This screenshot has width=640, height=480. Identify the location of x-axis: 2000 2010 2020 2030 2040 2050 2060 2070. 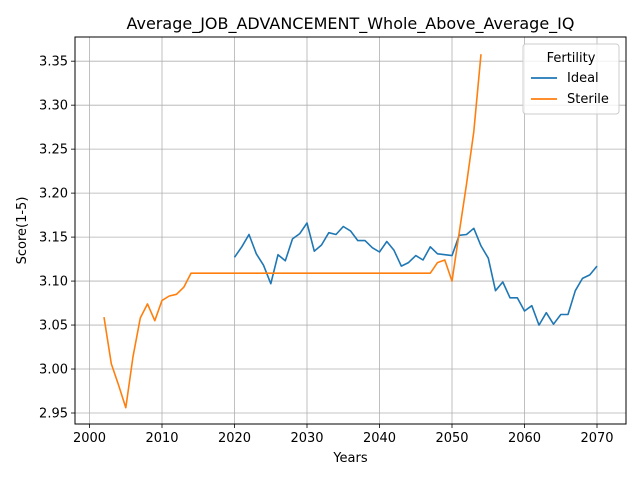
(343, 435).